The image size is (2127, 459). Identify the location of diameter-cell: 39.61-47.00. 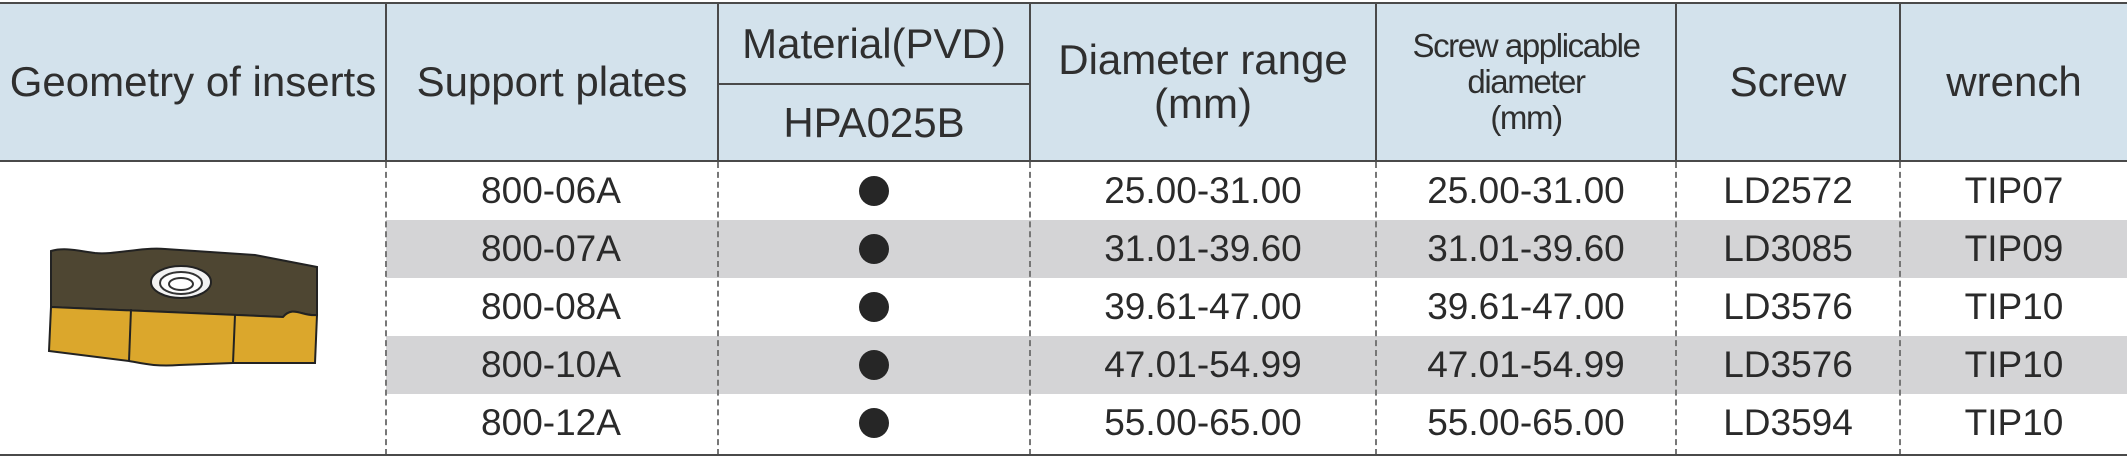
(1203, 306).